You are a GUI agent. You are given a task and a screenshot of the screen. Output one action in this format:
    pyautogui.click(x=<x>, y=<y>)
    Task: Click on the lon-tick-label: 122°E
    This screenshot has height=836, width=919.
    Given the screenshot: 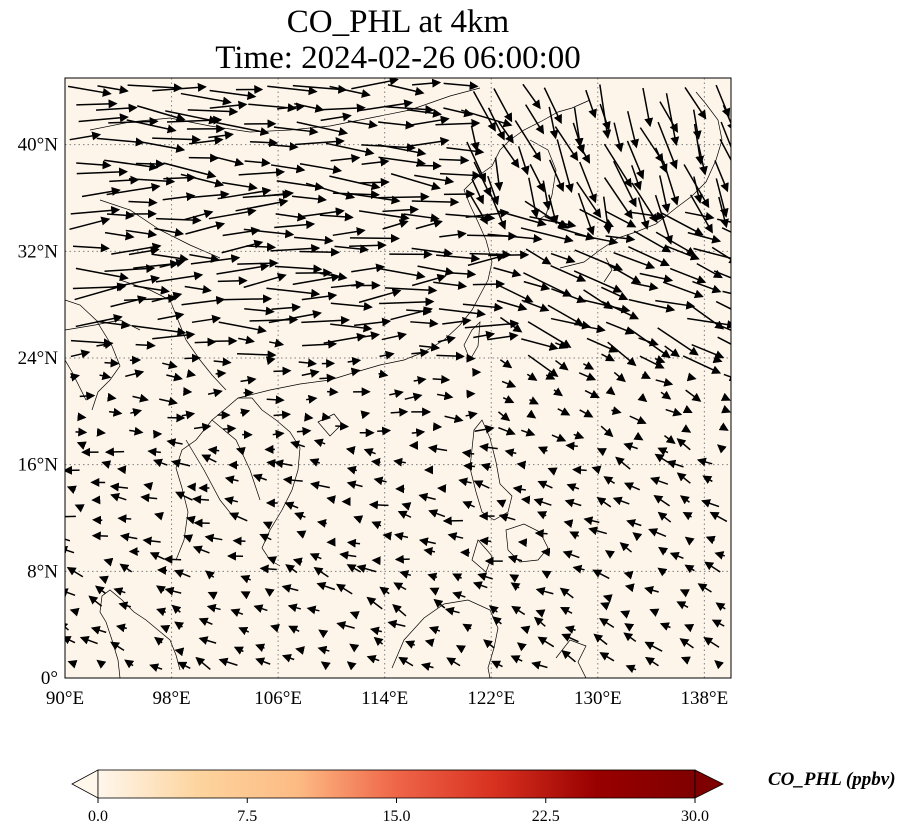 What is the action you would take?
    pyautogui.click(x=491, y=698)
    